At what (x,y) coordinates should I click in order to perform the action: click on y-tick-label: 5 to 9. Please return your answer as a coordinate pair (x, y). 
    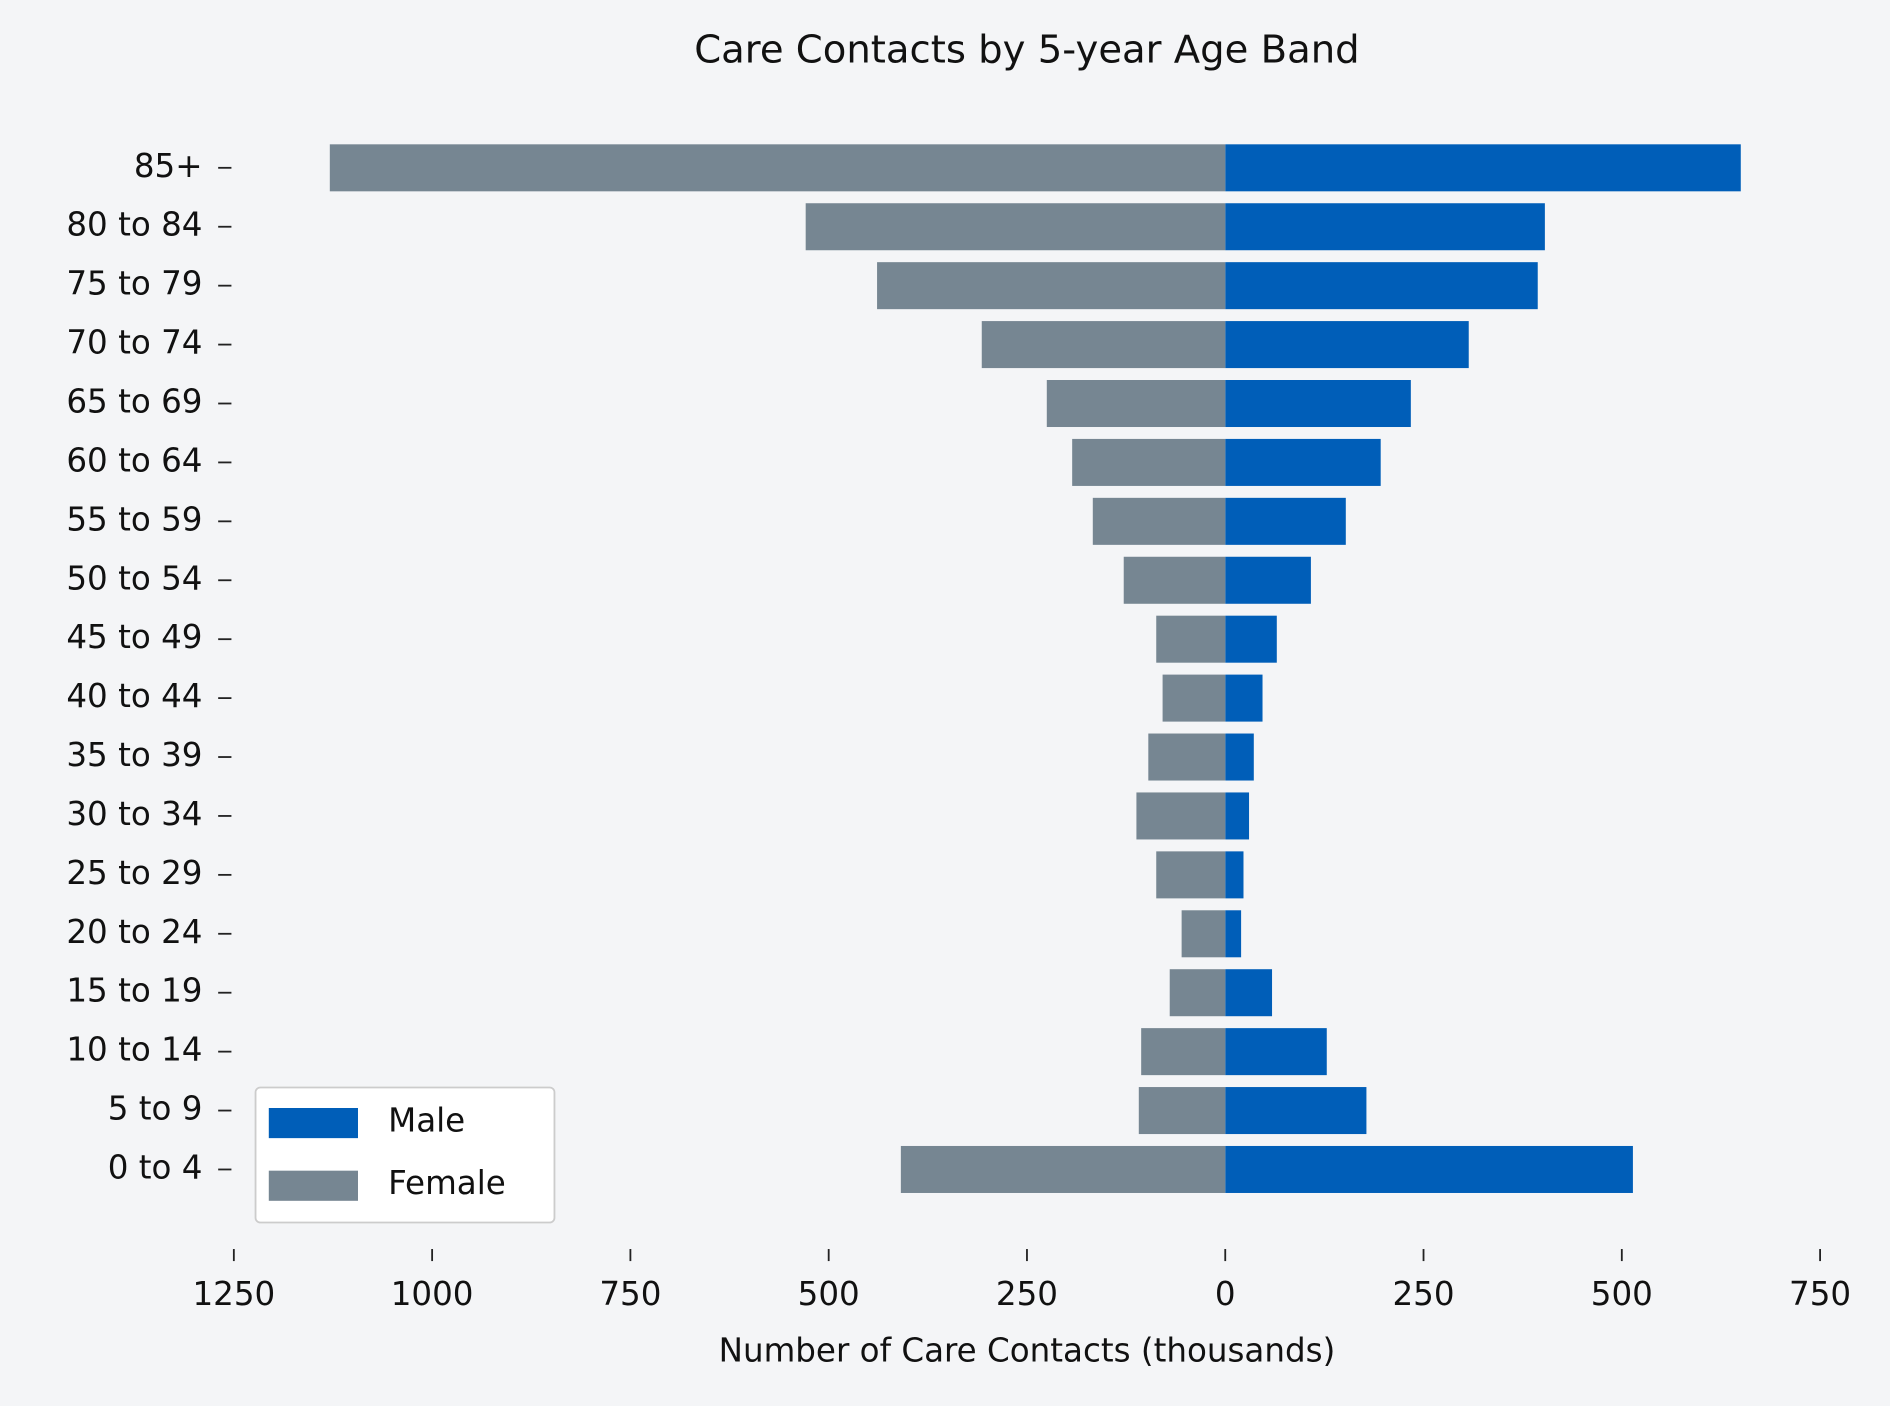
    Looking at the image, I should click on (155, 1109).